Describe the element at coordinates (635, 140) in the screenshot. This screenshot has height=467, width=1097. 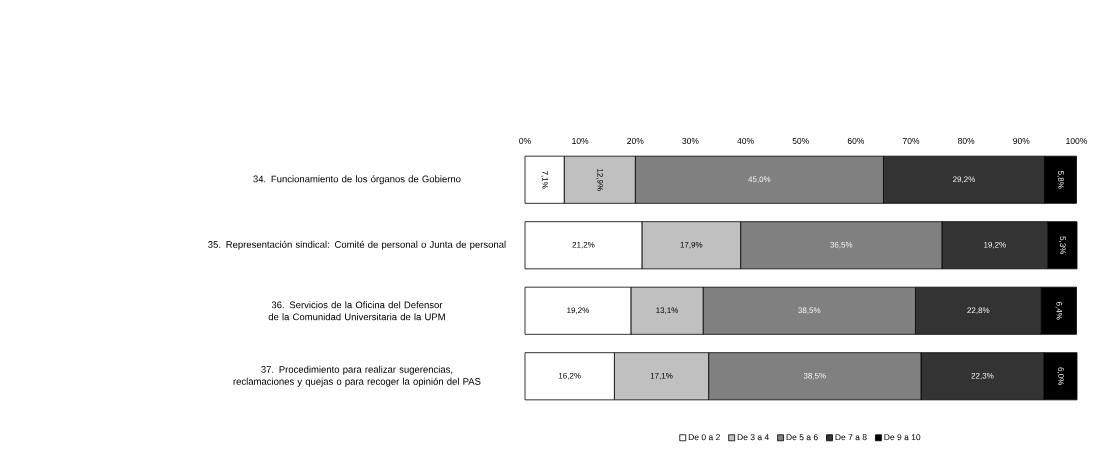
I see `x-tick-label: 20%` at that location.